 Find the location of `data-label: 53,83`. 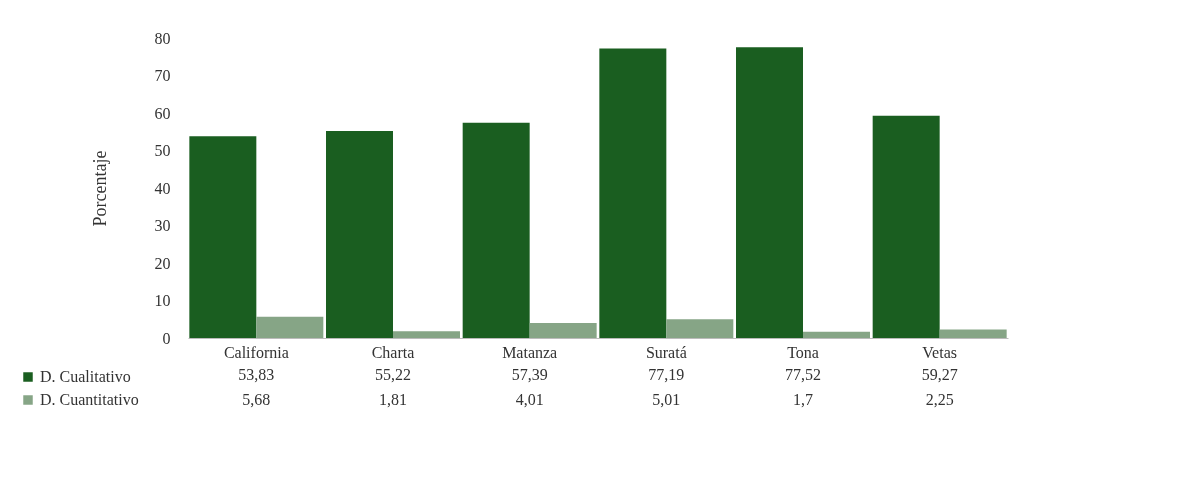

data-label: 53,83 is located at coordinates (256, 374).